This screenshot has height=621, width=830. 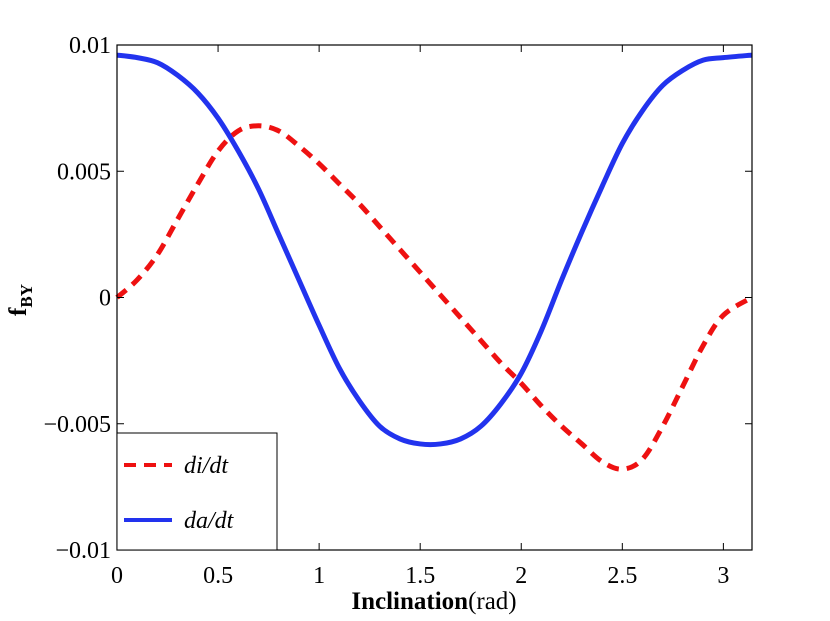 I want to click on y-tick-label: −0.01, so click(x=83, y=551).